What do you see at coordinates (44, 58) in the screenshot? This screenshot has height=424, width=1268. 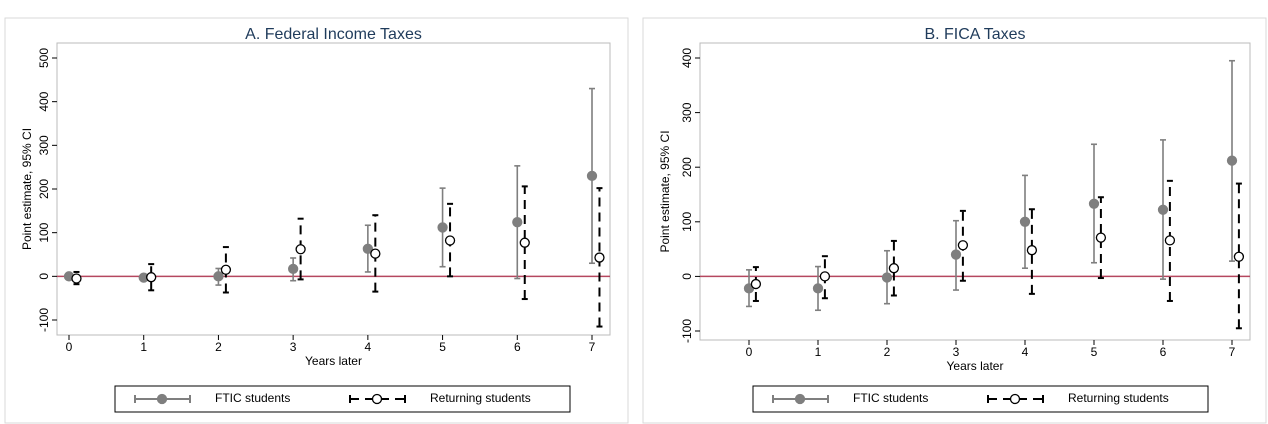 I see `y-tick-label: 500` at bounding box center [44, 58].